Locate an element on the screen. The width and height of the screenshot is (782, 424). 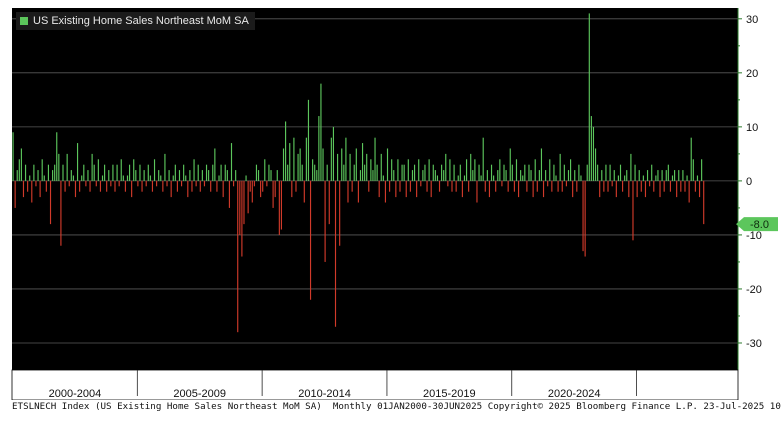
y-tick-label: -20 is located at coordinates (754, 290).